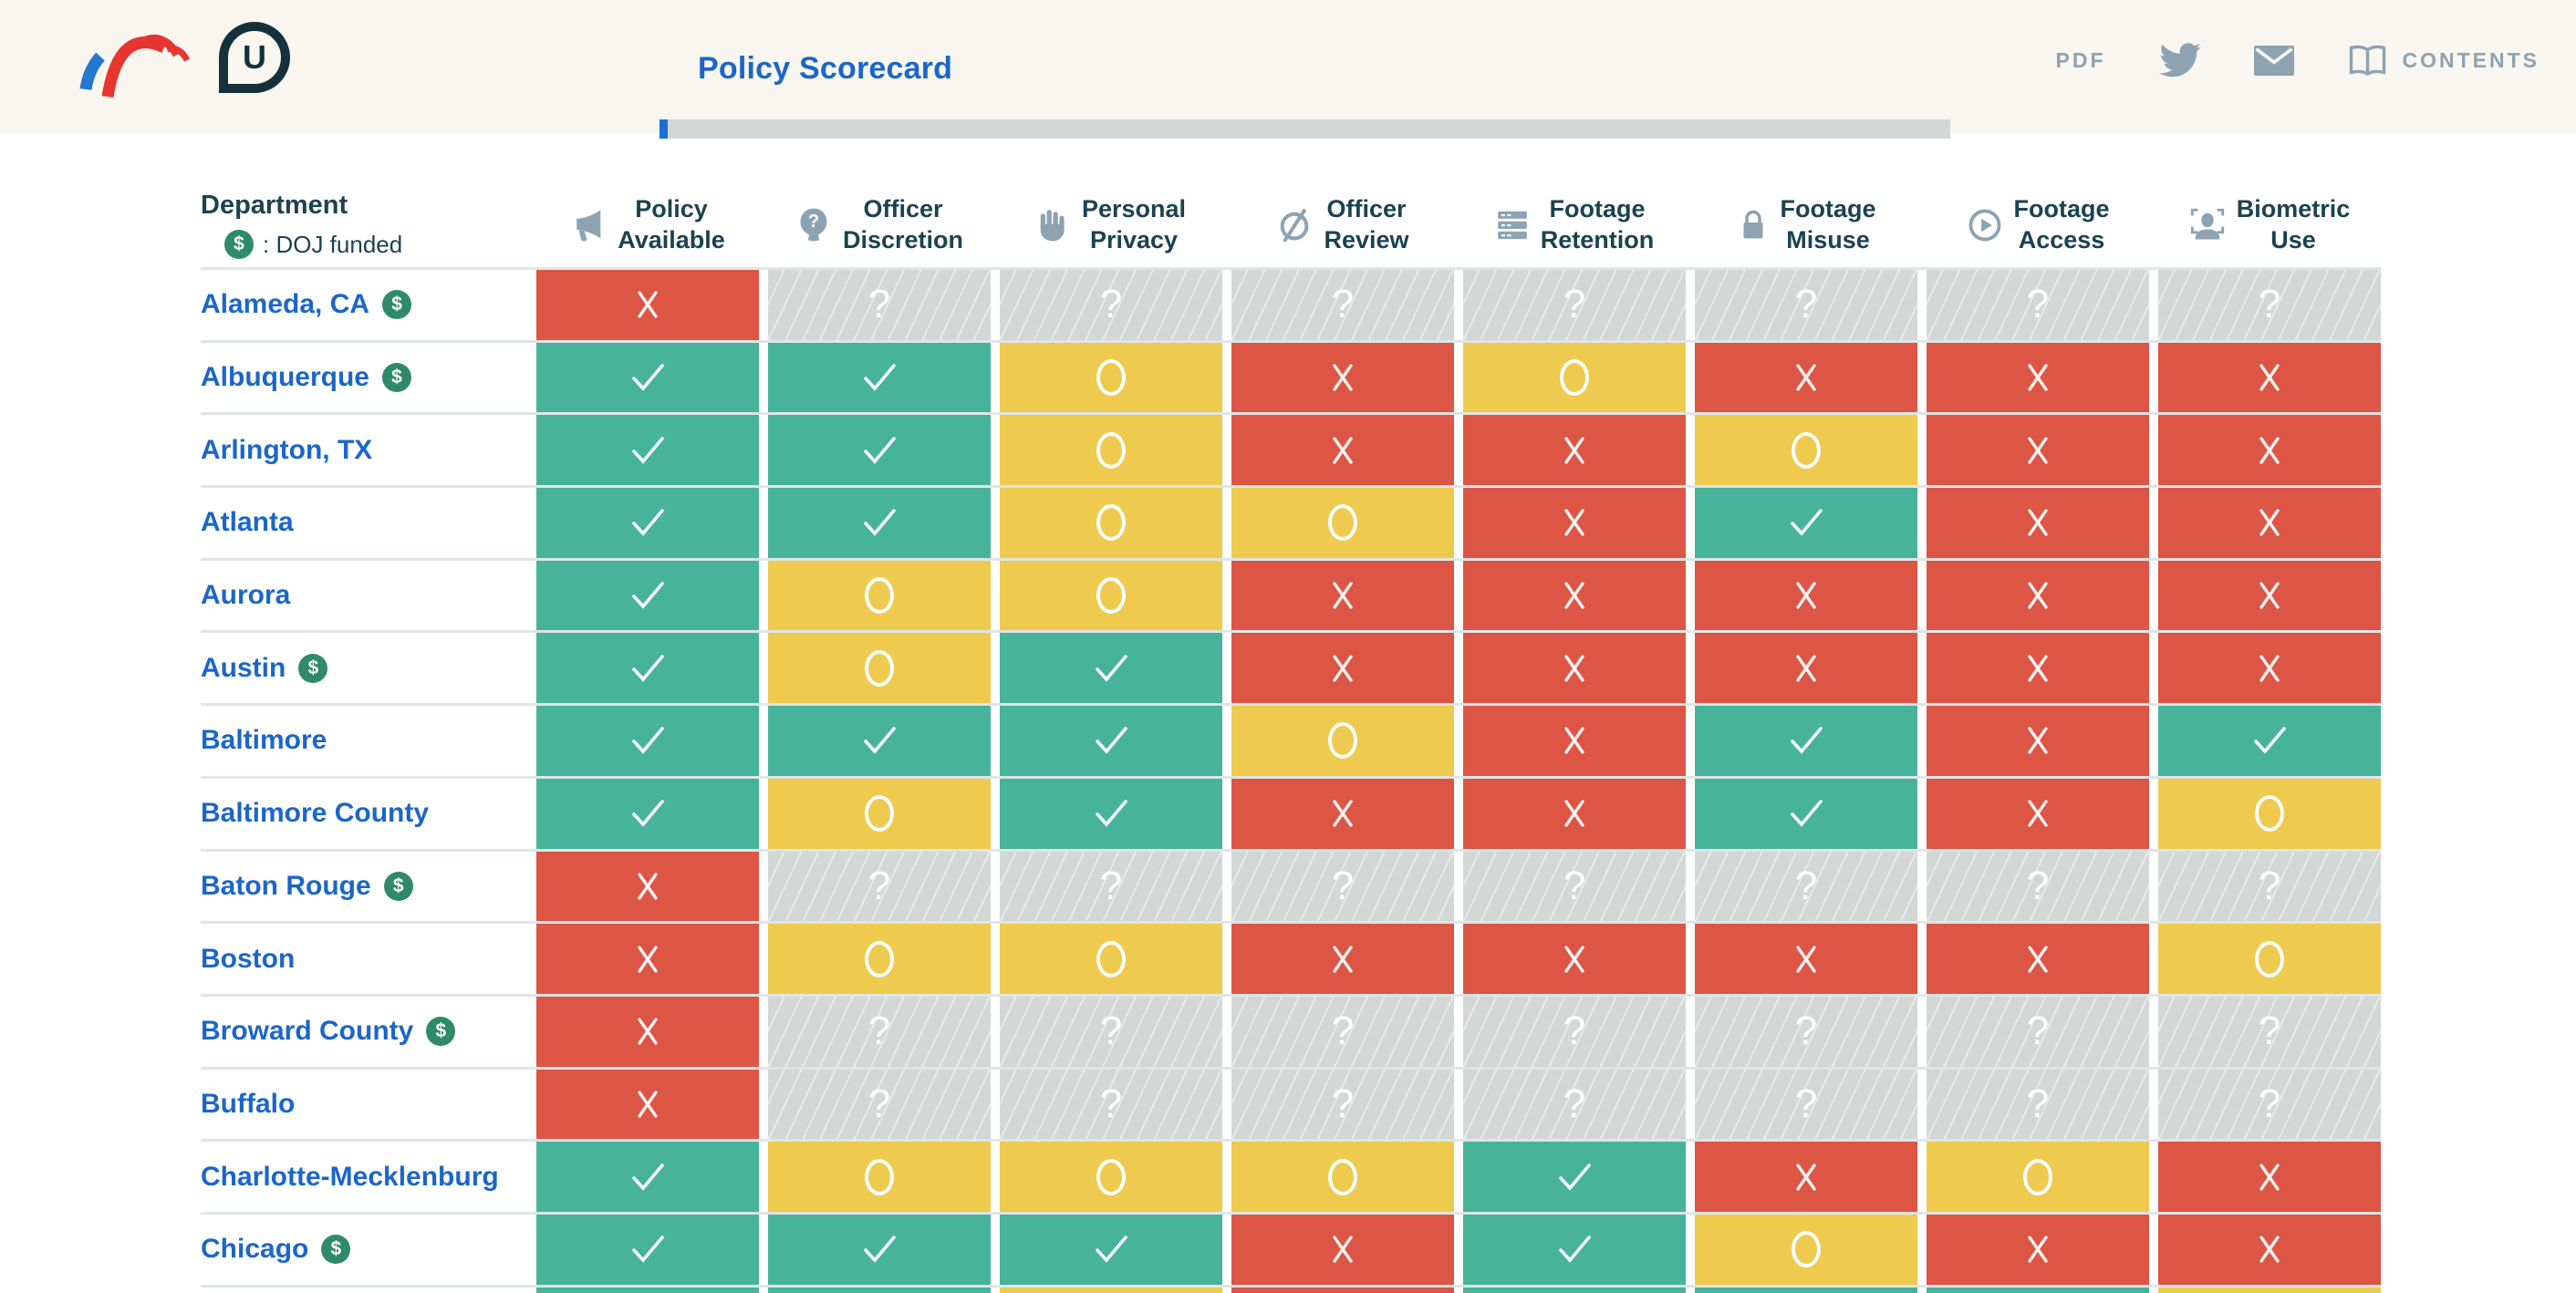 The height and width of the screenshot is (1293, 2576). What do you see at coordinates (364, 378) in the screenshot?
I see `department-link: Albuquerque $` at bounding box center [364, 378].